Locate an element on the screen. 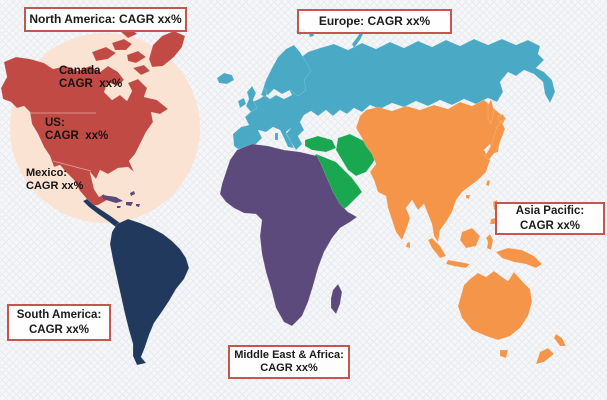  region-label-text: Middle East & Africa: is located at coordinates (289, 354).